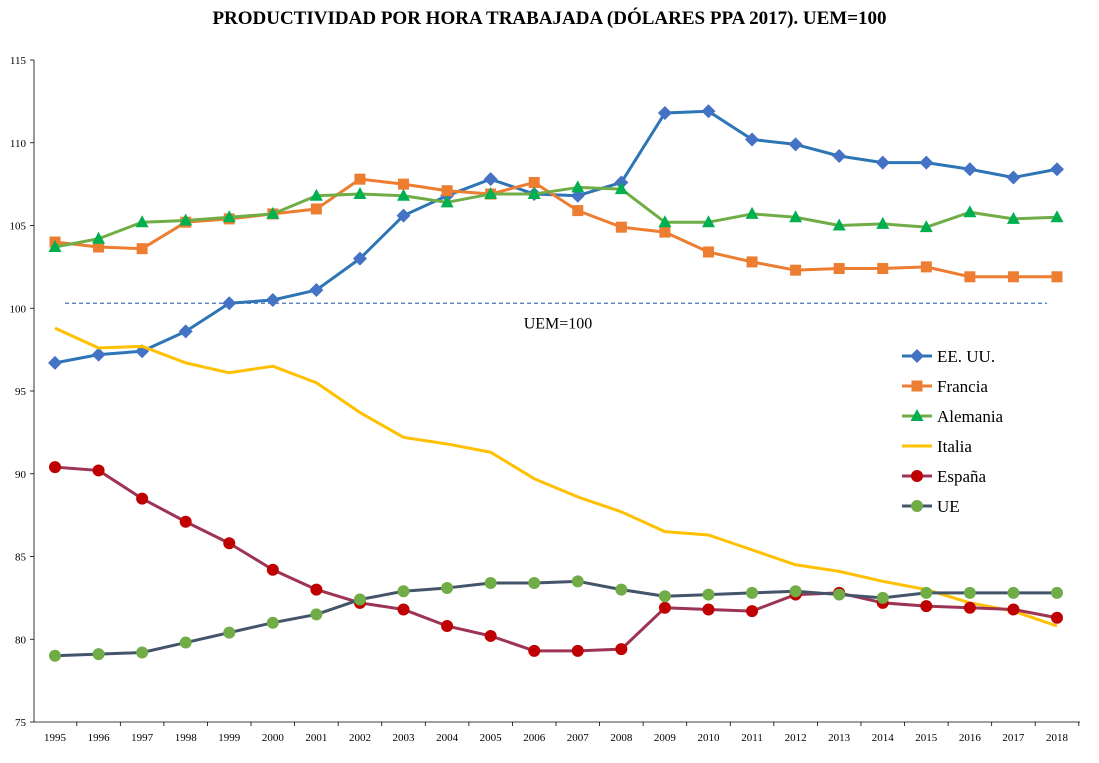  Describe the element at coordinates (186, 738) in the screenshot. I see `x-tick-label: 1998` at that location.